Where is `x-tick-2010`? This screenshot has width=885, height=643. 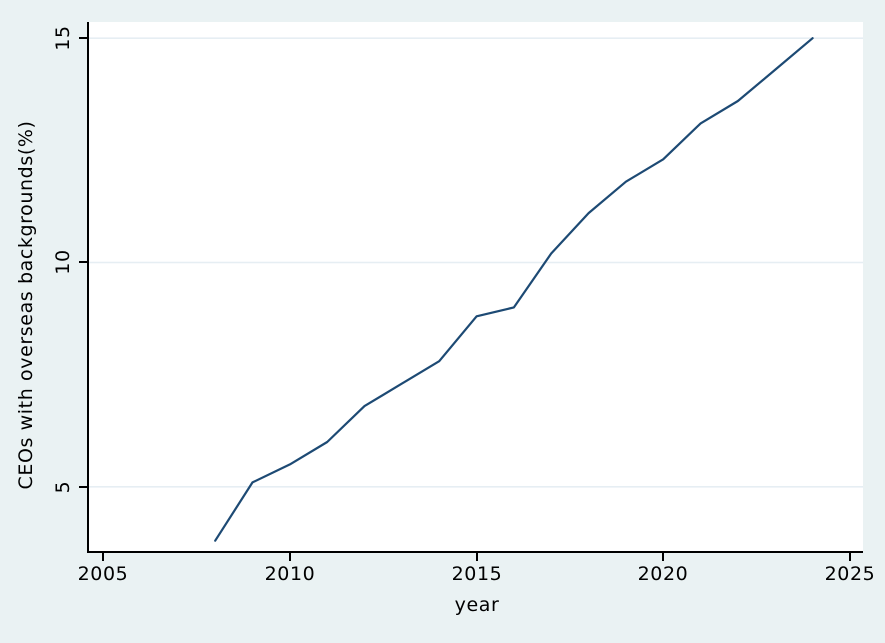 x-tick-2010 is located at coordinates (290, 557).